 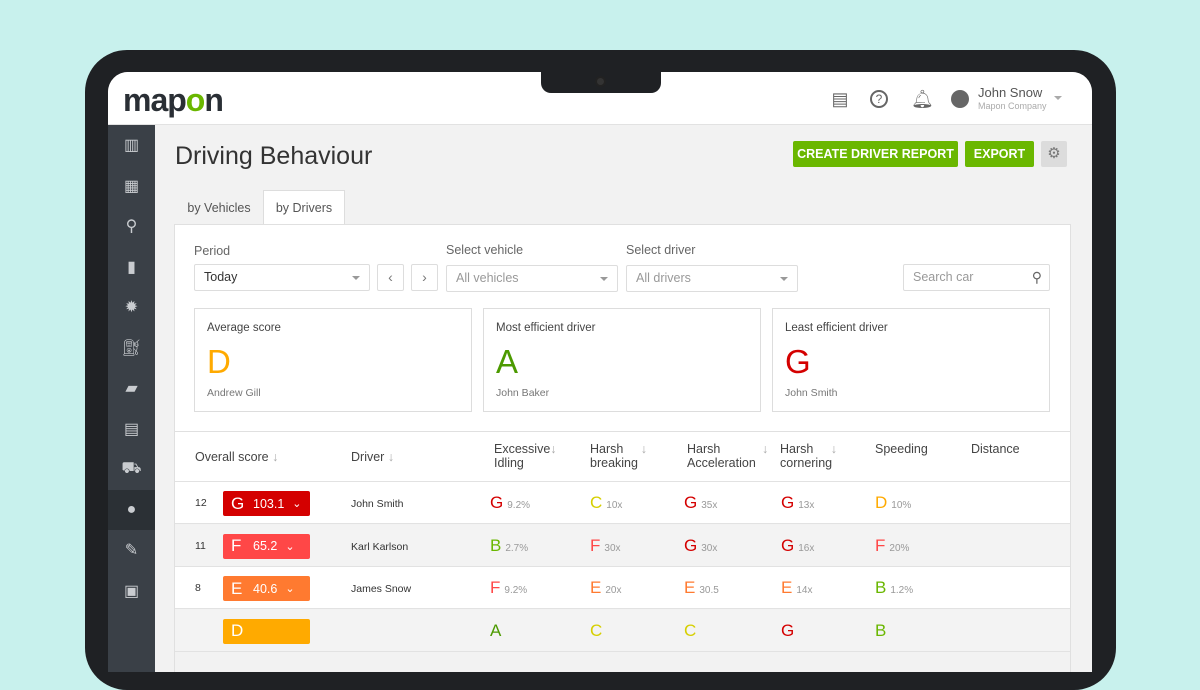 What do you see at coordinates (902, 590) in the screenshot?
I see `metric-value: 1.2%` at bounding box center [902, 590].